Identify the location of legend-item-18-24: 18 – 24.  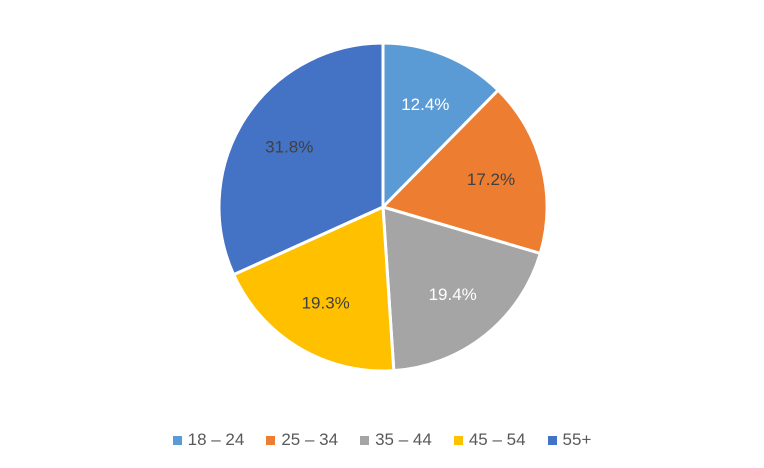
(208, 440).